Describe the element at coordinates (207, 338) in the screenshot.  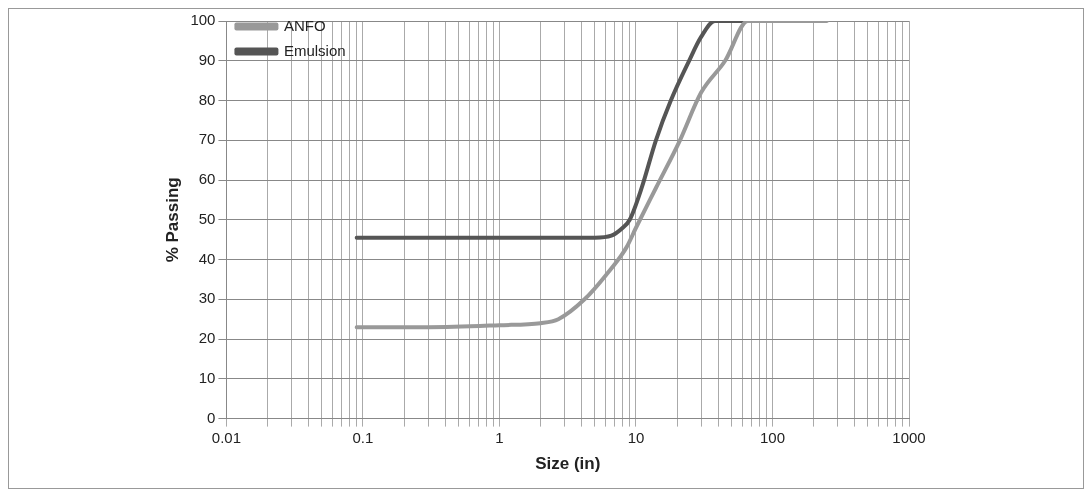
I see `y-tick-label: 20` at that location.